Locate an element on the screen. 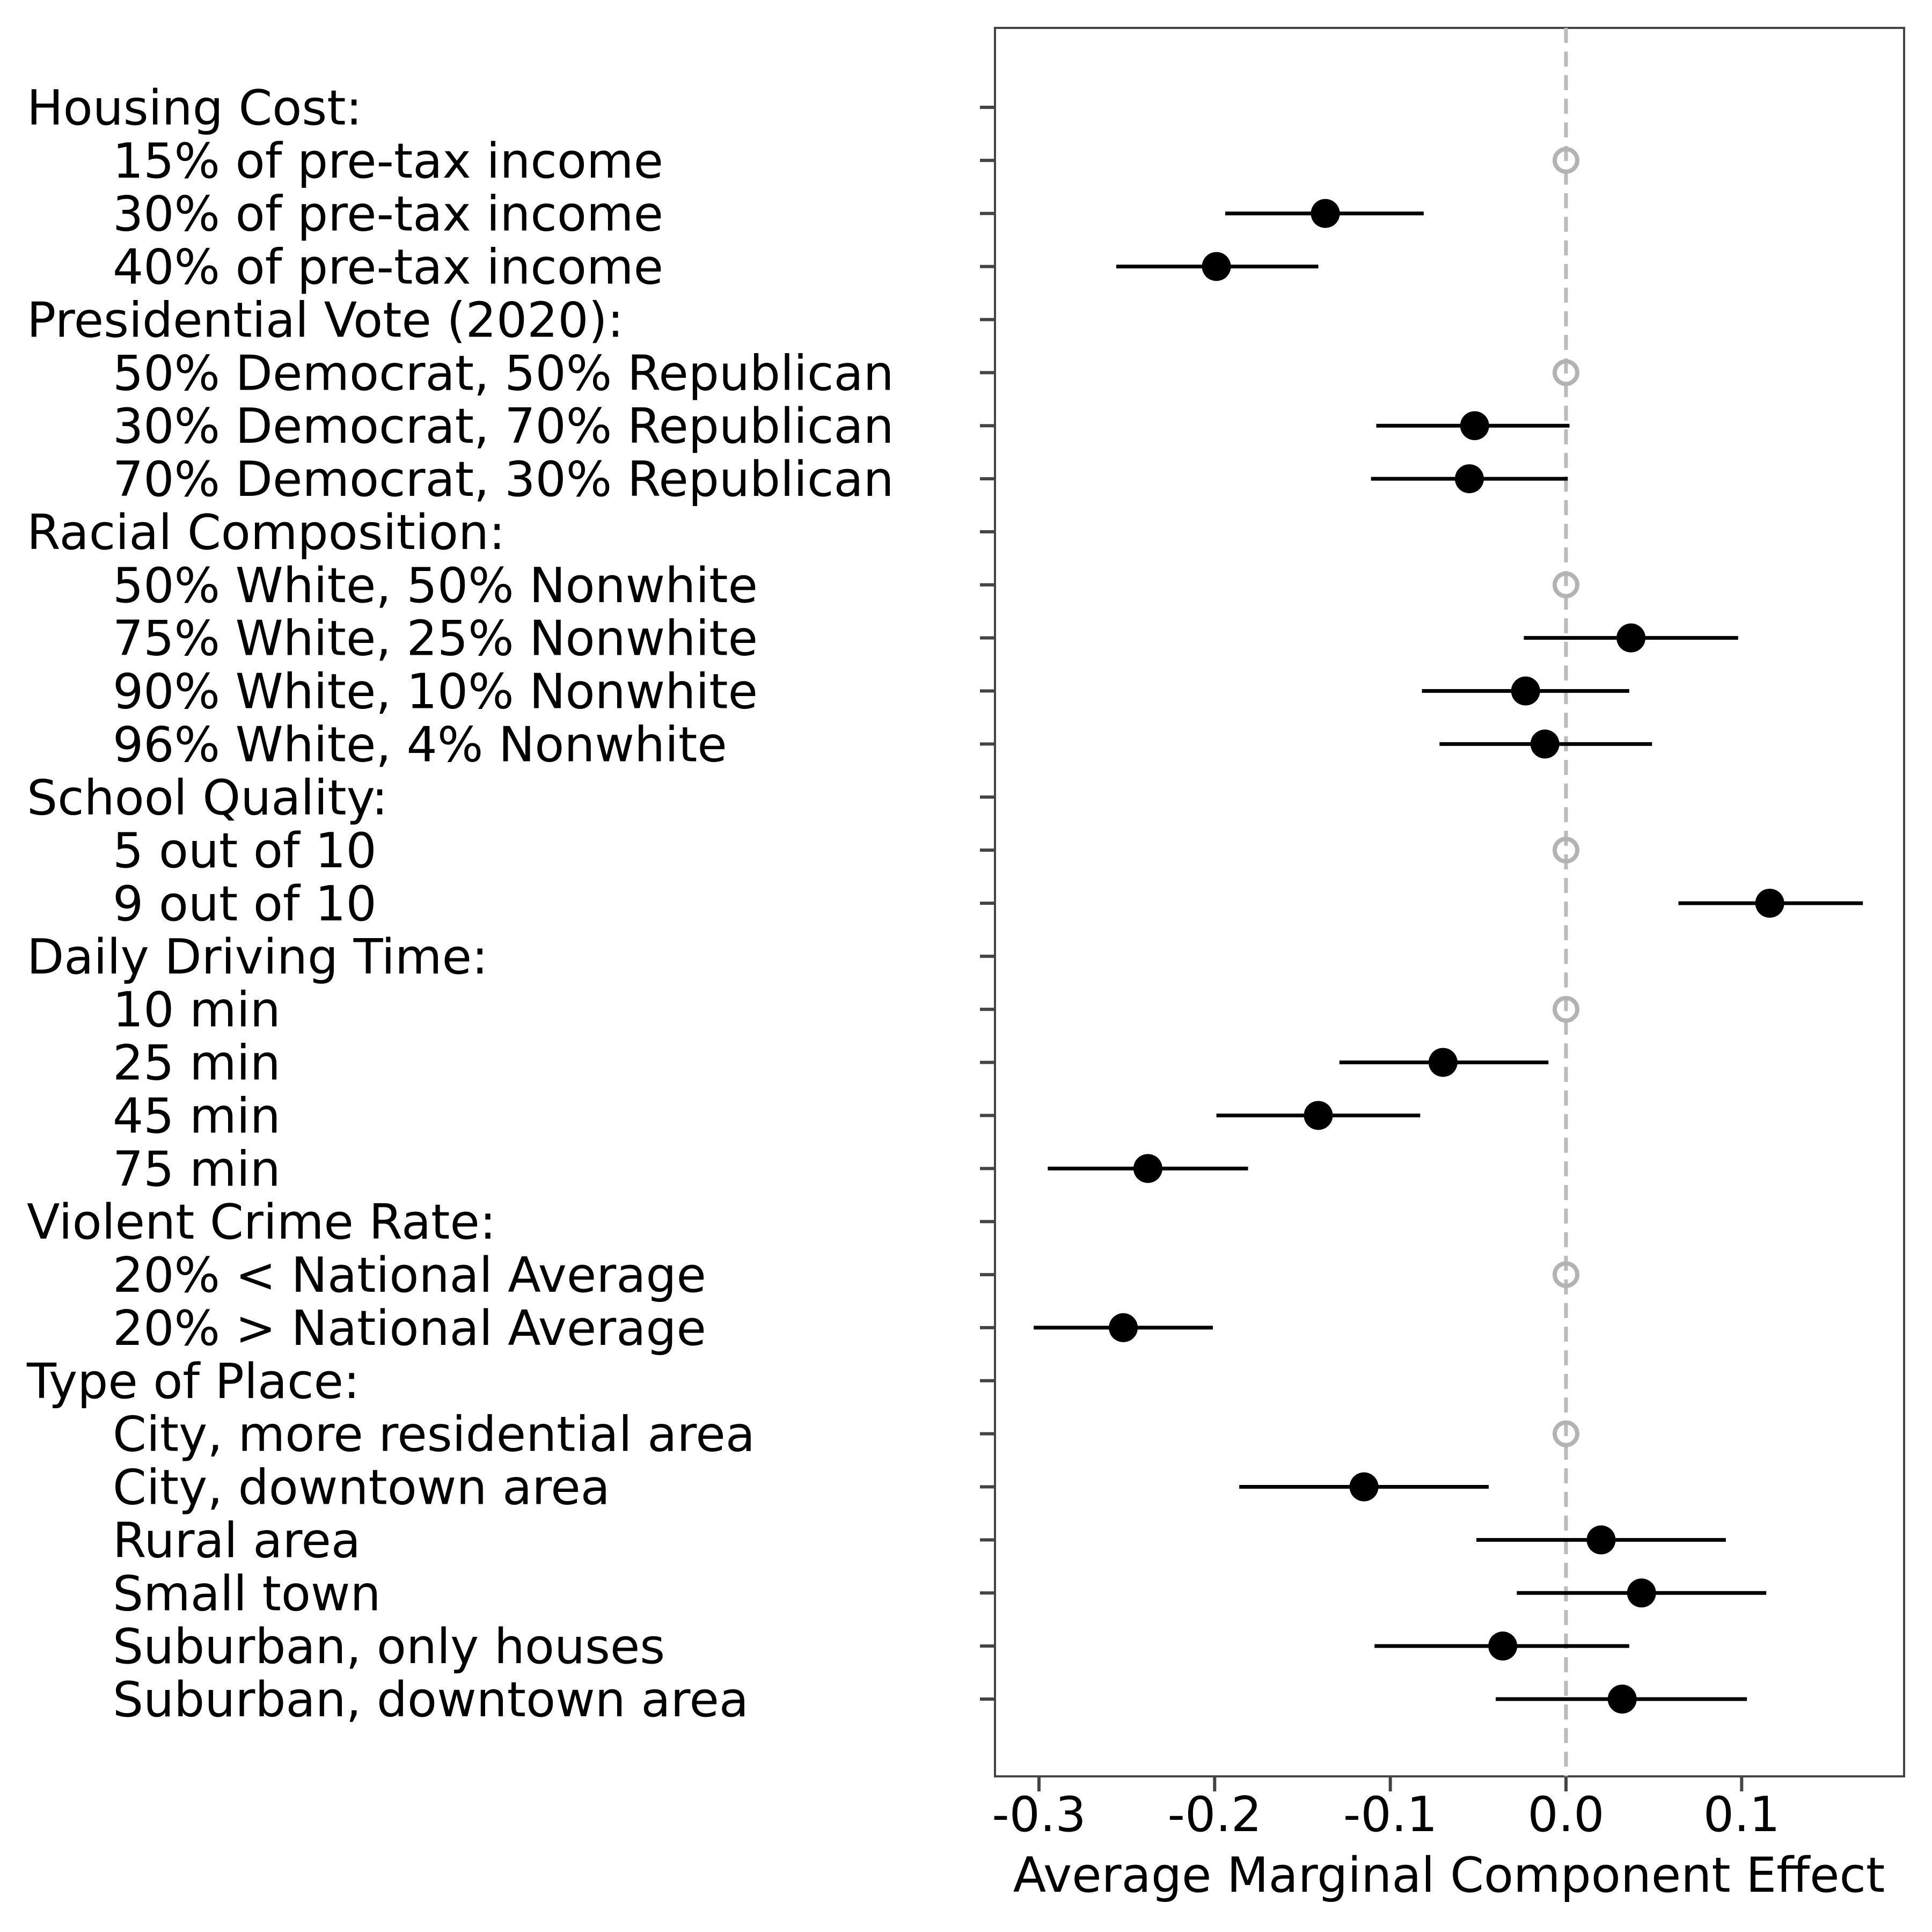  level-label: 75 min is located at coordinates (197, 1169).